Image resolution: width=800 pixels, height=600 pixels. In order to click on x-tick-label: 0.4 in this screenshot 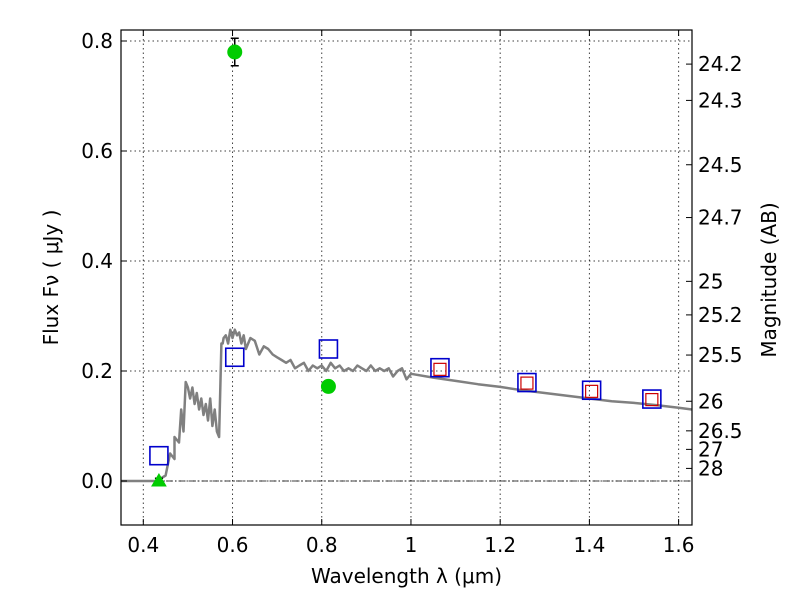, I will do `click(143, 545)`.